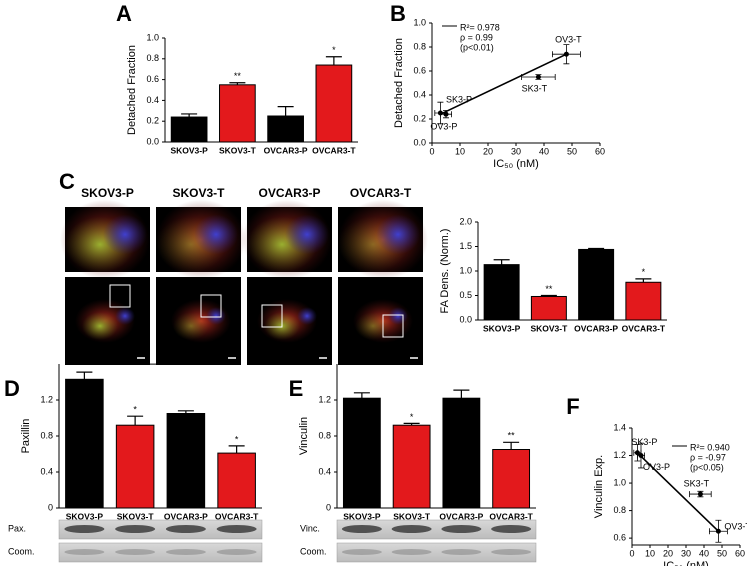 The image size is (747, 566). What do you see at coordinates (476, 37) in the screenshot?
I see `stats-text: ρ = 0.99` at bounding box center [476, 37].